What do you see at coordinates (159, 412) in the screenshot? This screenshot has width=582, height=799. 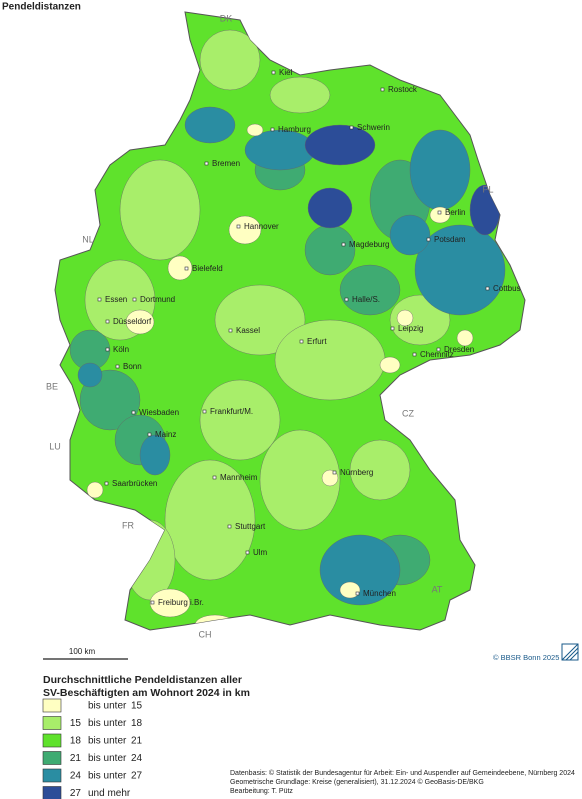 I see `city-label: Wiesbaden` at bounding box center [159, 412].